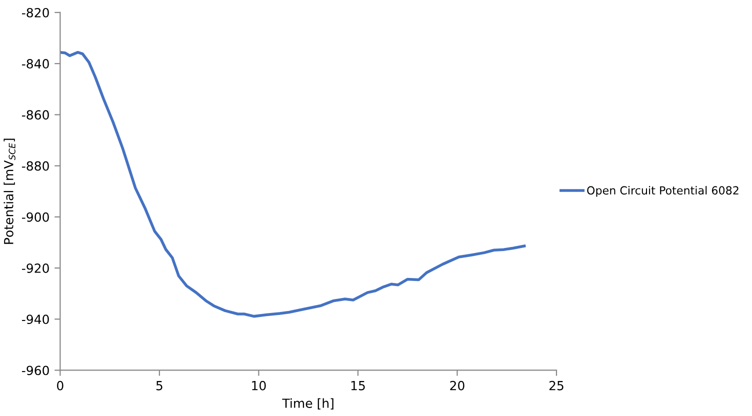 Image resolution: width=752 pixels, height=416 pixels. I want to click on y-tick-label: -920, so click(35, 268).